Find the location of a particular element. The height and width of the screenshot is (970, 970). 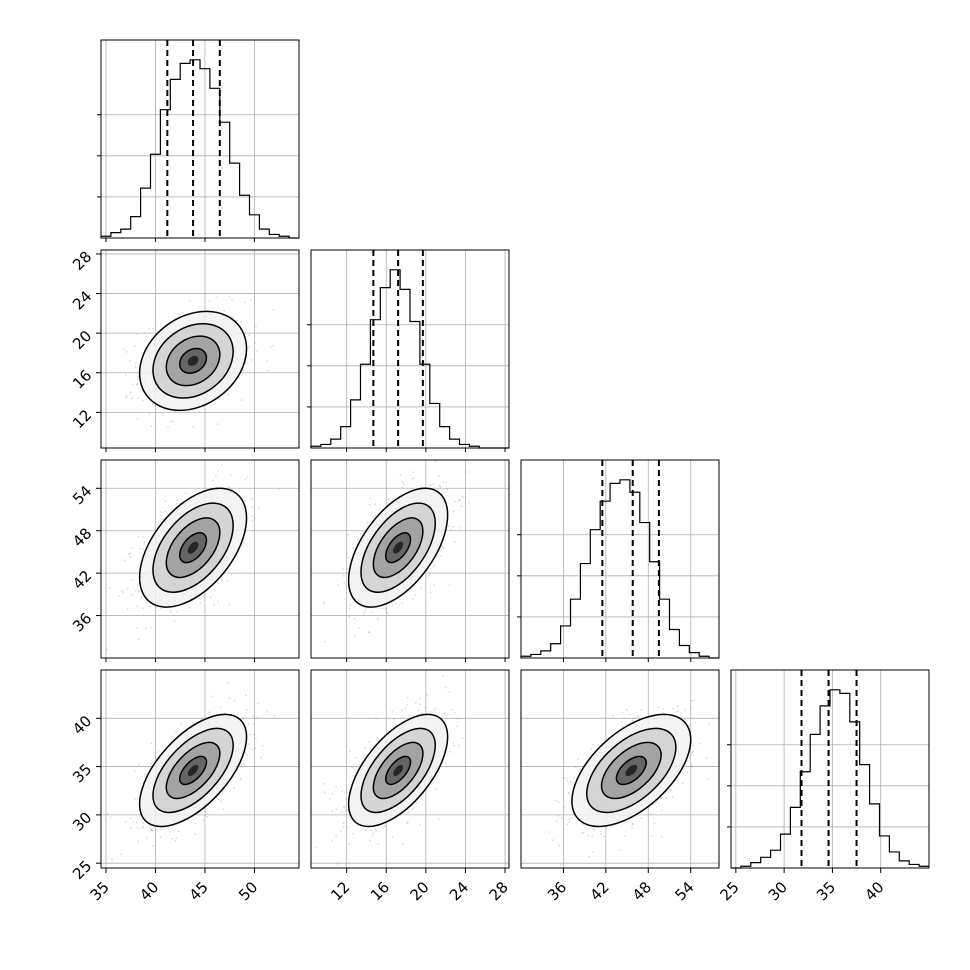

ytick-label-3: 40 is located at coordinates (82, 725).